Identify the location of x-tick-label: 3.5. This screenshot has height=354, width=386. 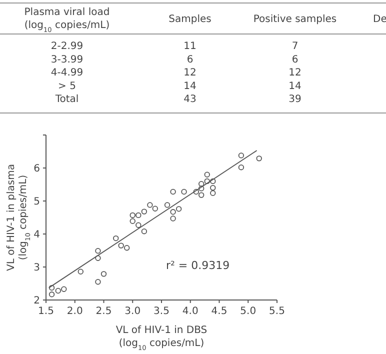
(162, 311).